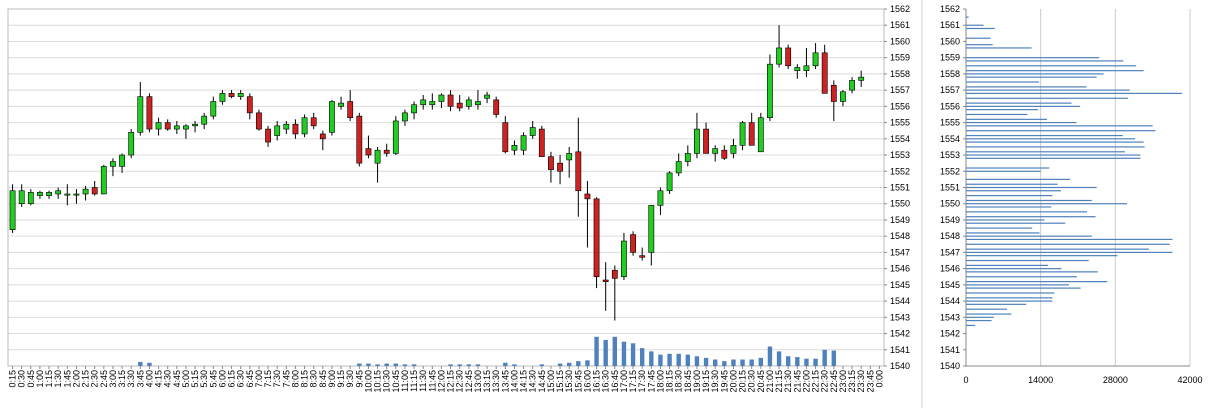 This screenshot has height=413, width=1210. I want to click on x-tick-label: 20:45, so click(761, 381).